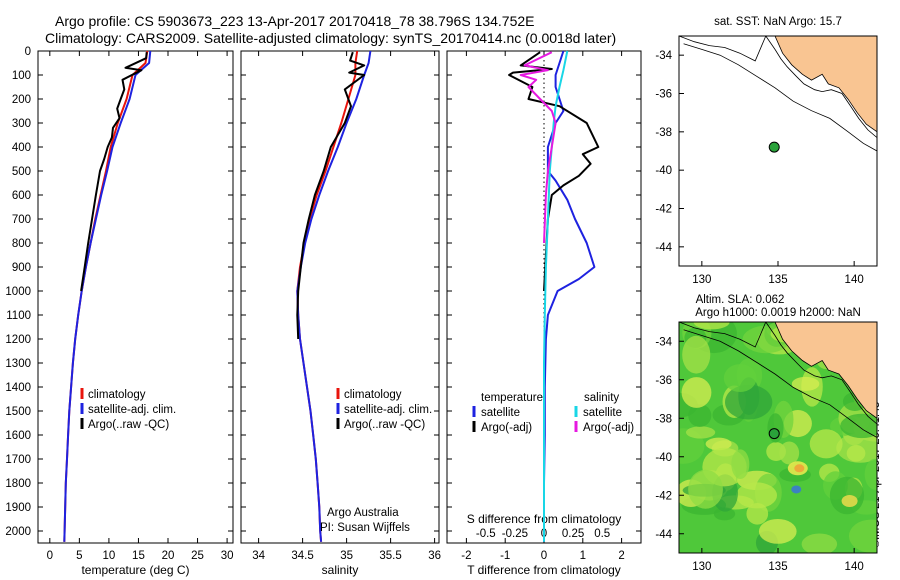 Image resolution: width=900 pixels, height=580 pixels. What do you see at coordinates (18, 460) in the screenshot?
I see `depth-tick-label: 1700` at bounding box center [18, 460].